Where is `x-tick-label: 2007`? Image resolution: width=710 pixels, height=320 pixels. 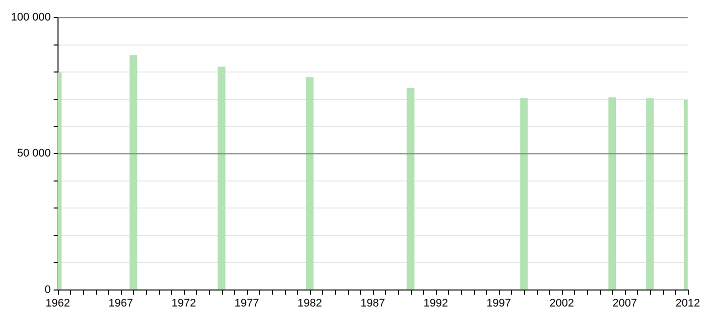 x-tick-label: 2007 is located at coordinates (625, 303).